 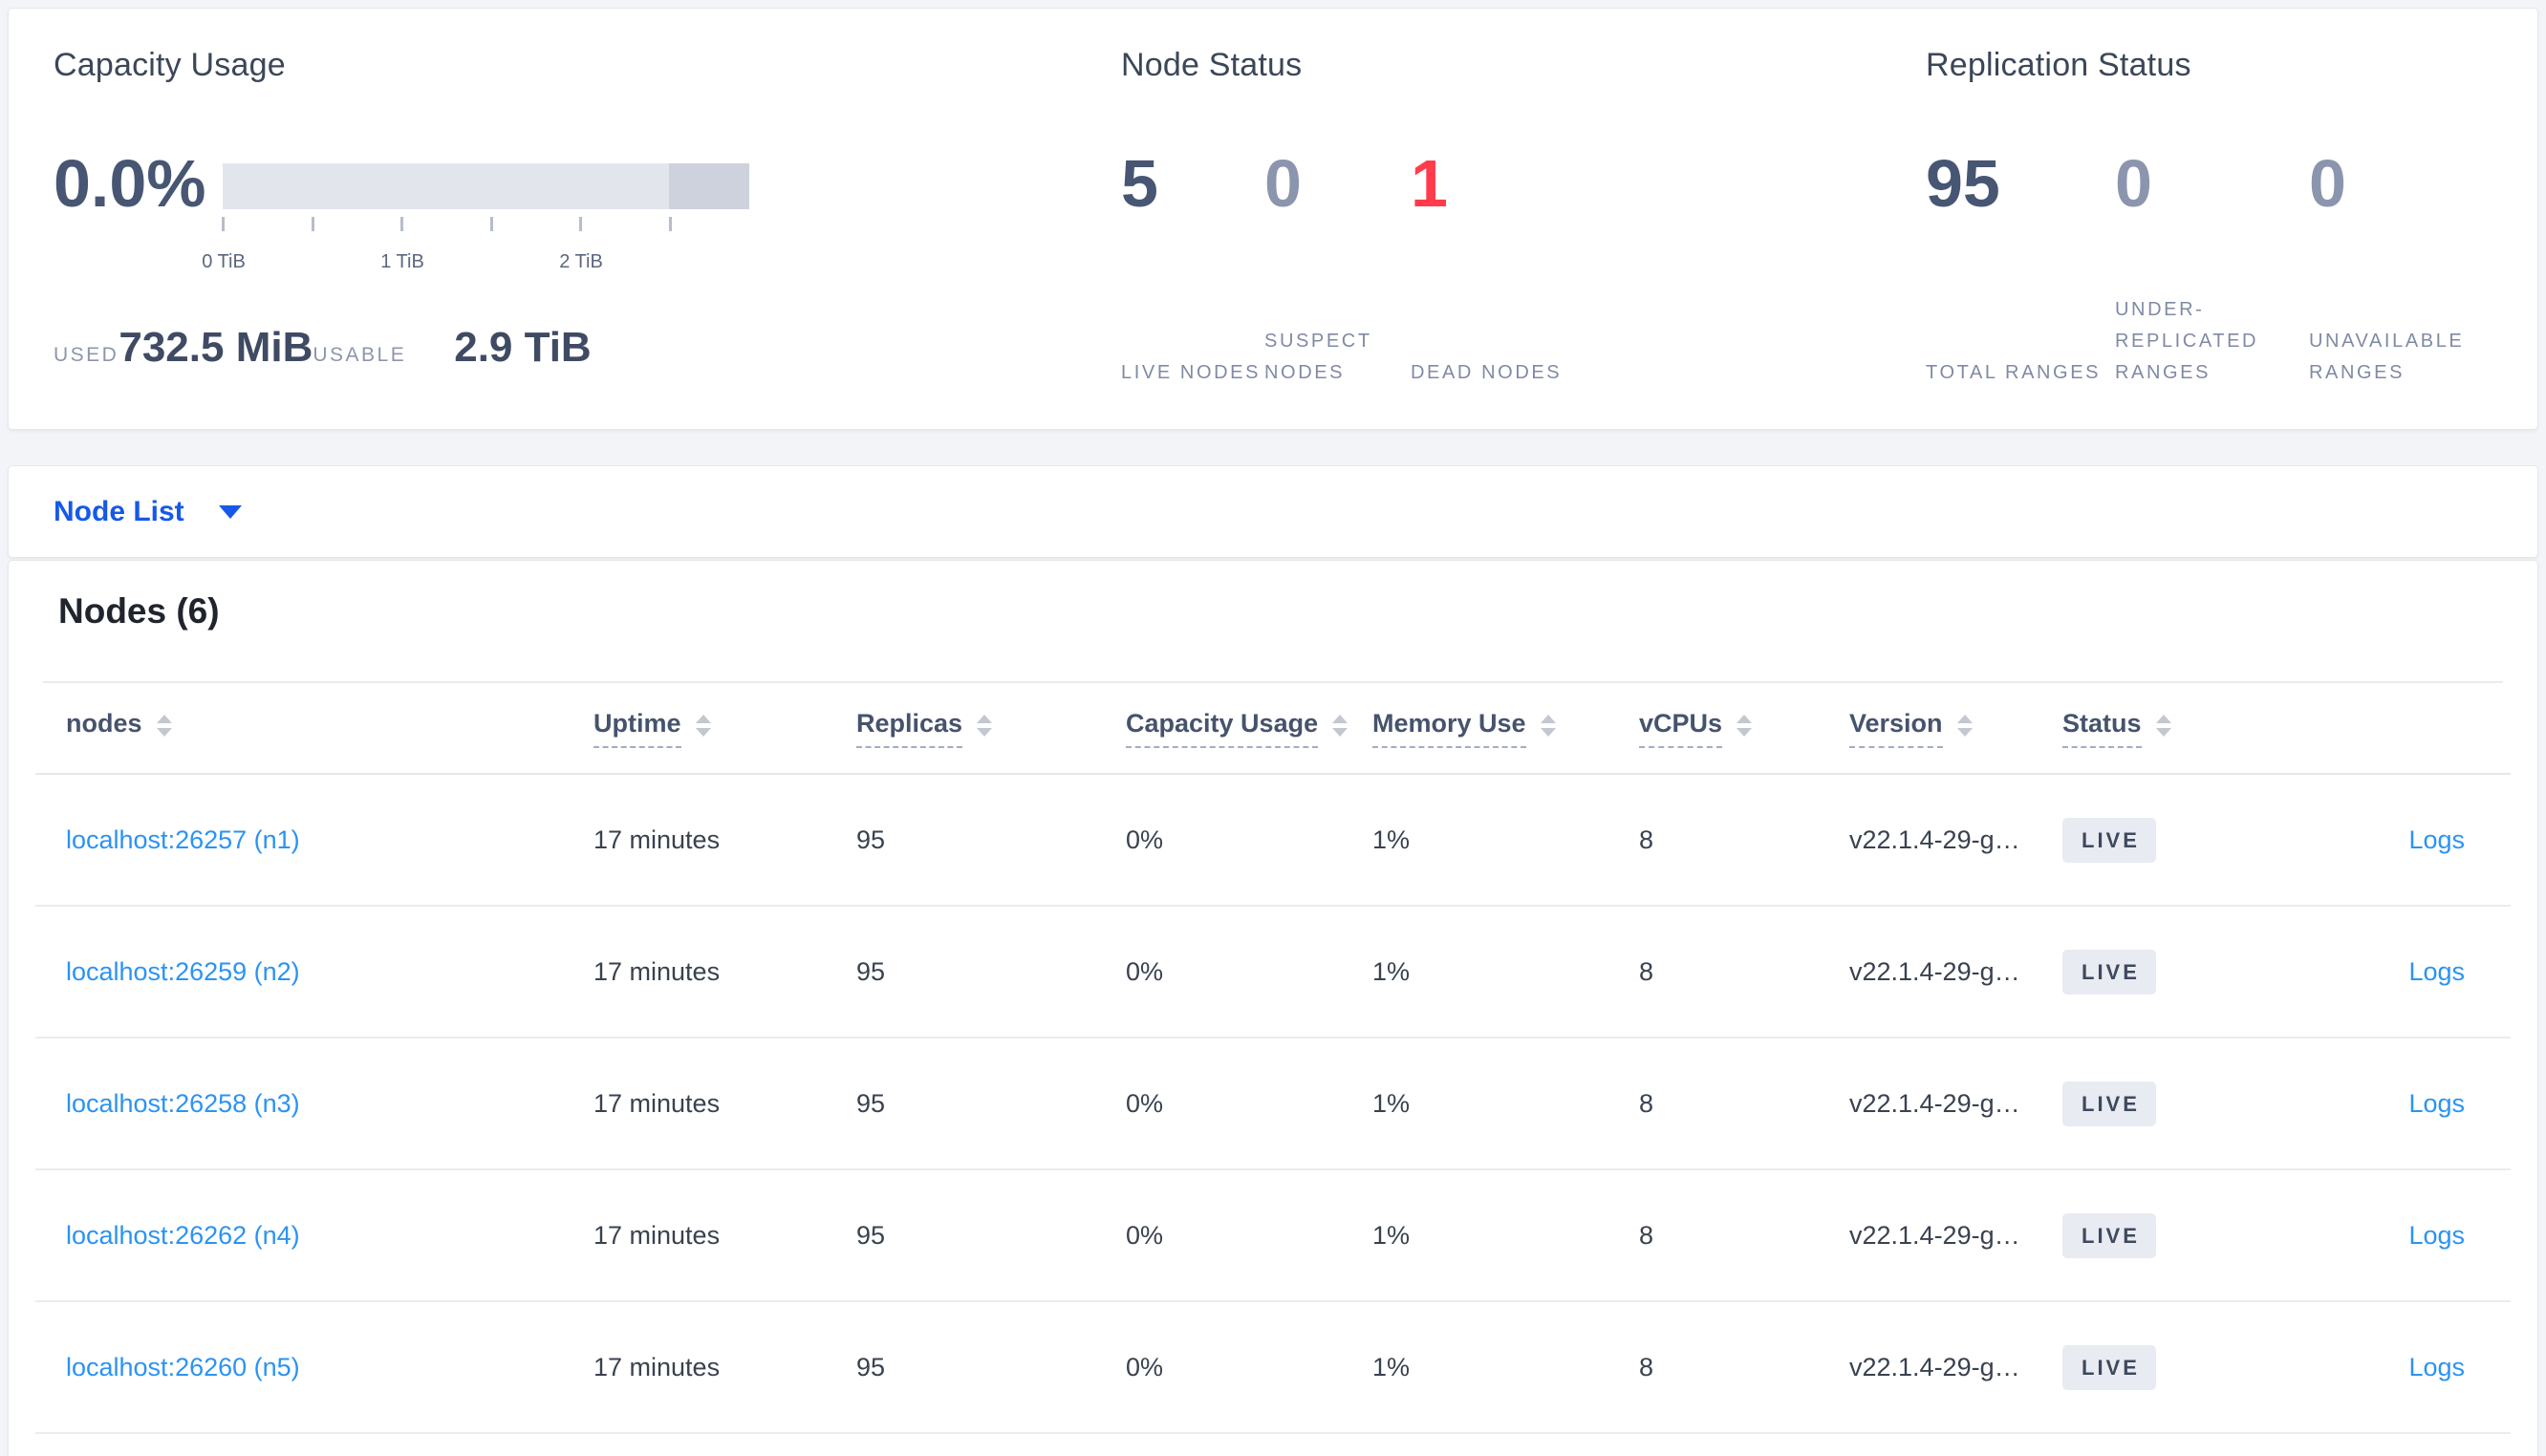 I want to click on column-header-capacity-usage: Capacity Usage, so click(x=1249, y=728).